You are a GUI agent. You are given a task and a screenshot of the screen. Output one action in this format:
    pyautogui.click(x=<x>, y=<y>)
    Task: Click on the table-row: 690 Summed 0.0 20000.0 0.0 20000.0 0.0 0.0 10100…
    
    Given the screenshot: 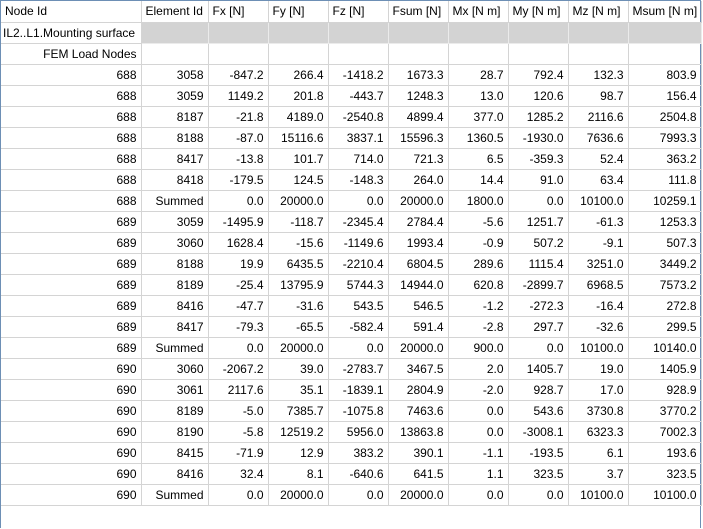 What is the action you would take?
    pyautogui.click(x=351, y=494)
    